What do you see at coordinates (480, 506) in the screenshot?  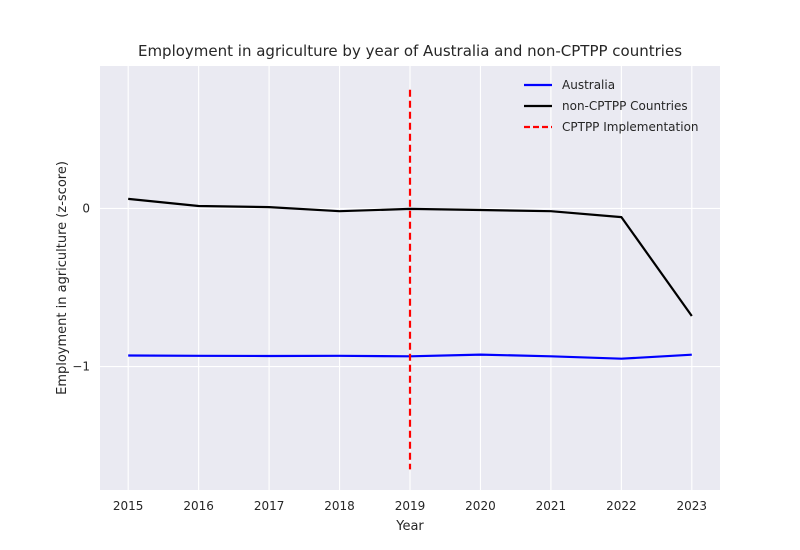 I see `x-tick-label: 2020` at bounding box center [480, 506].